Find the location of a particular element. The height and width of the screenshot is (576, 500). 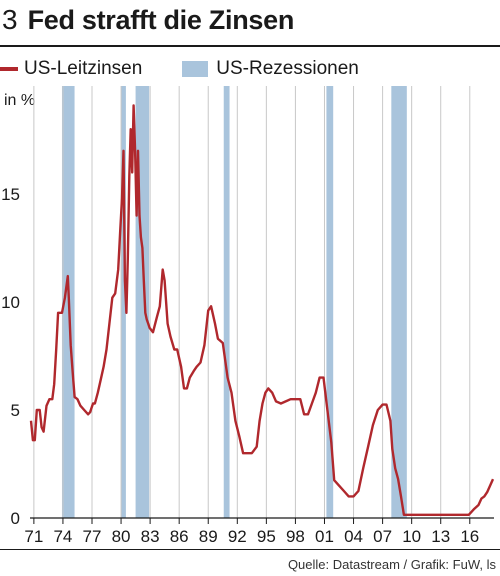

legend-swatch-line is located at coordinates (9, 69).